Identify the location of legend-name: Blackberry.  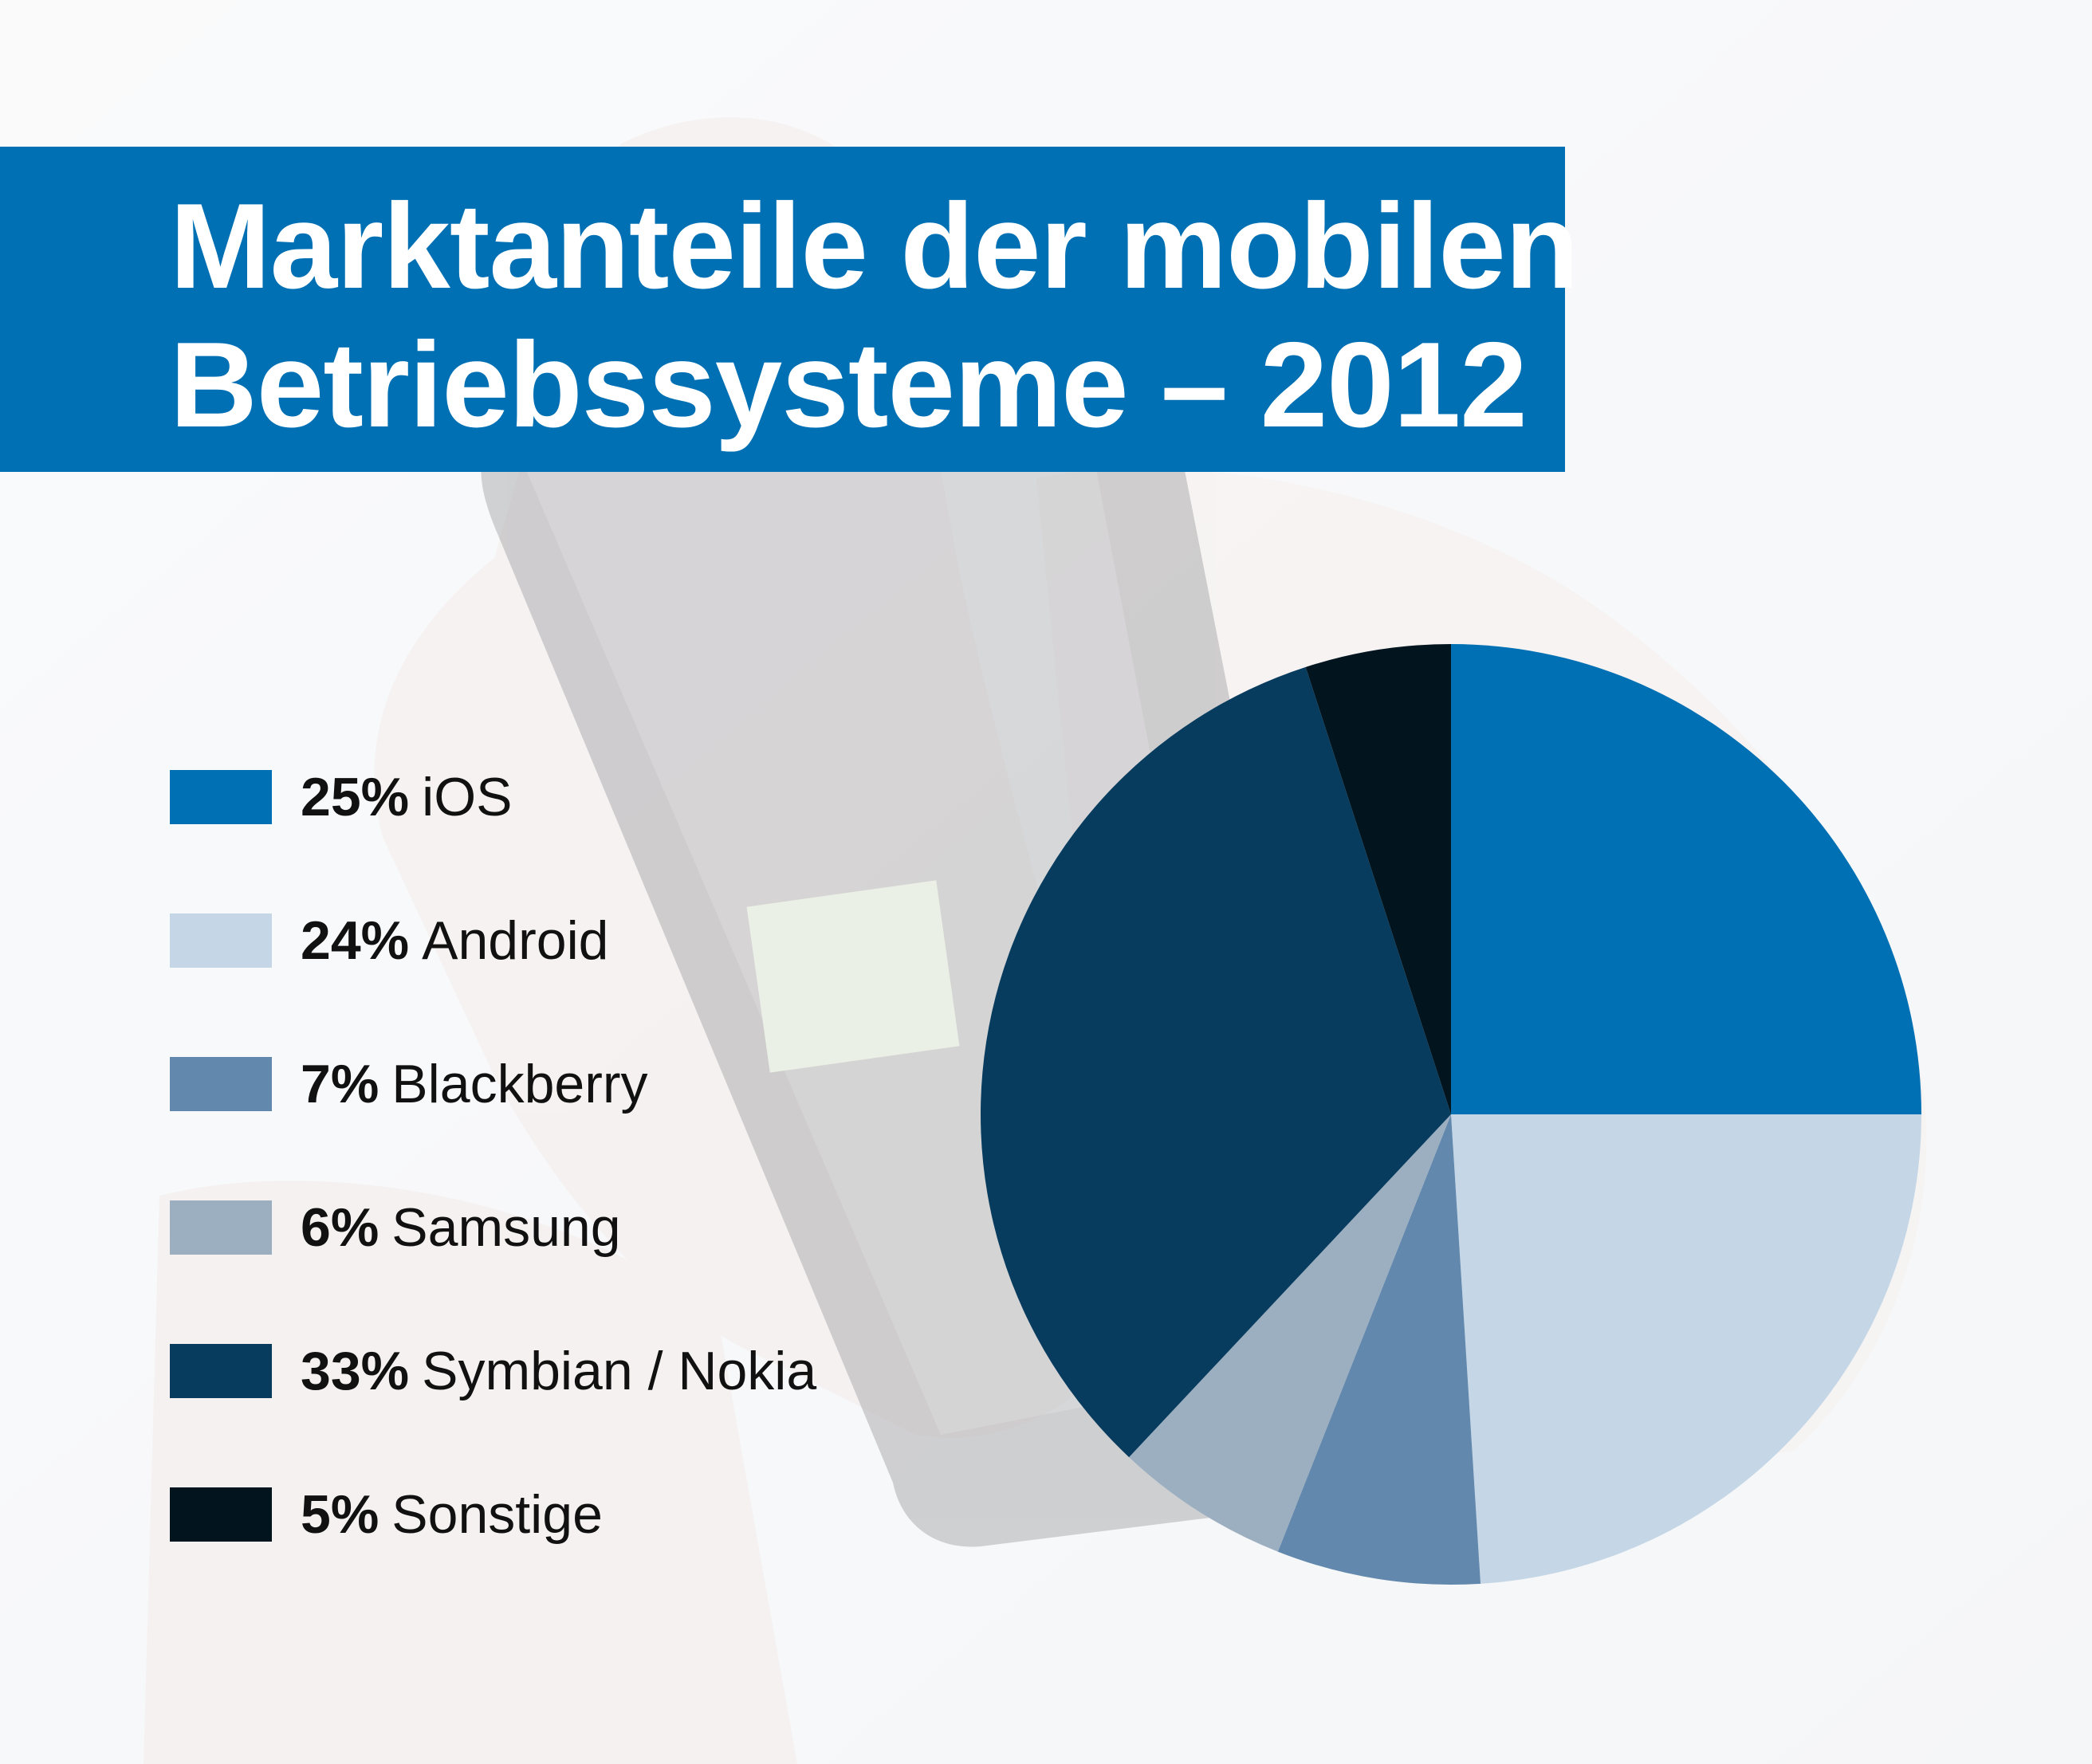
(519, 1084).